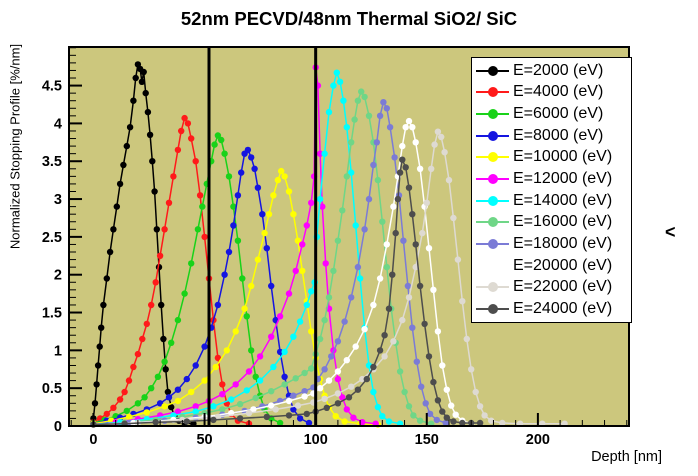 This screenshot has height=476, width=698. I want to click on legend-label: E=14000 (eV), so click(563, 200).